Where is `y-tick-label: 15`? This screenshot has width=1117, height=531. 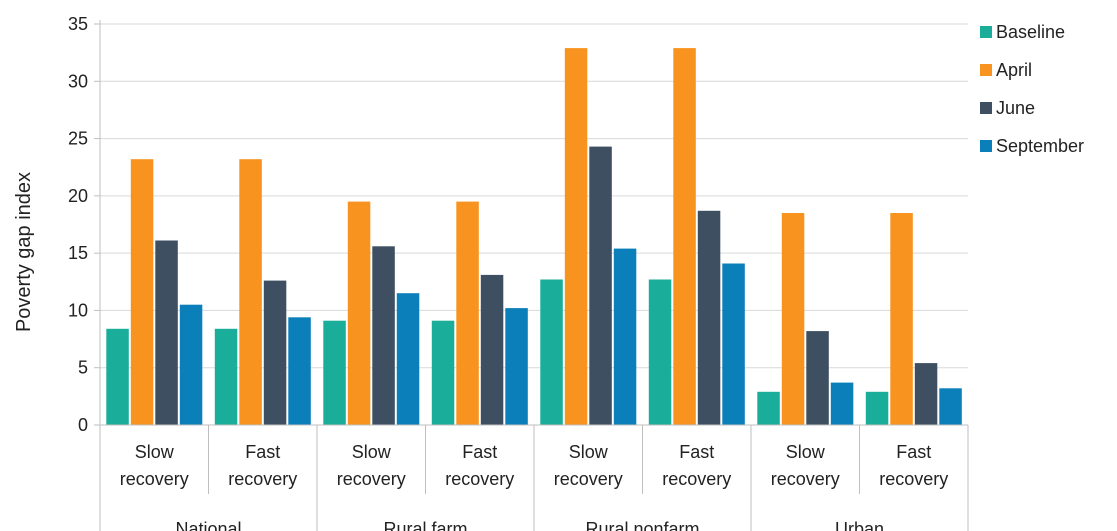
y-tick-label: 15 is located at coordinates (78, 253).